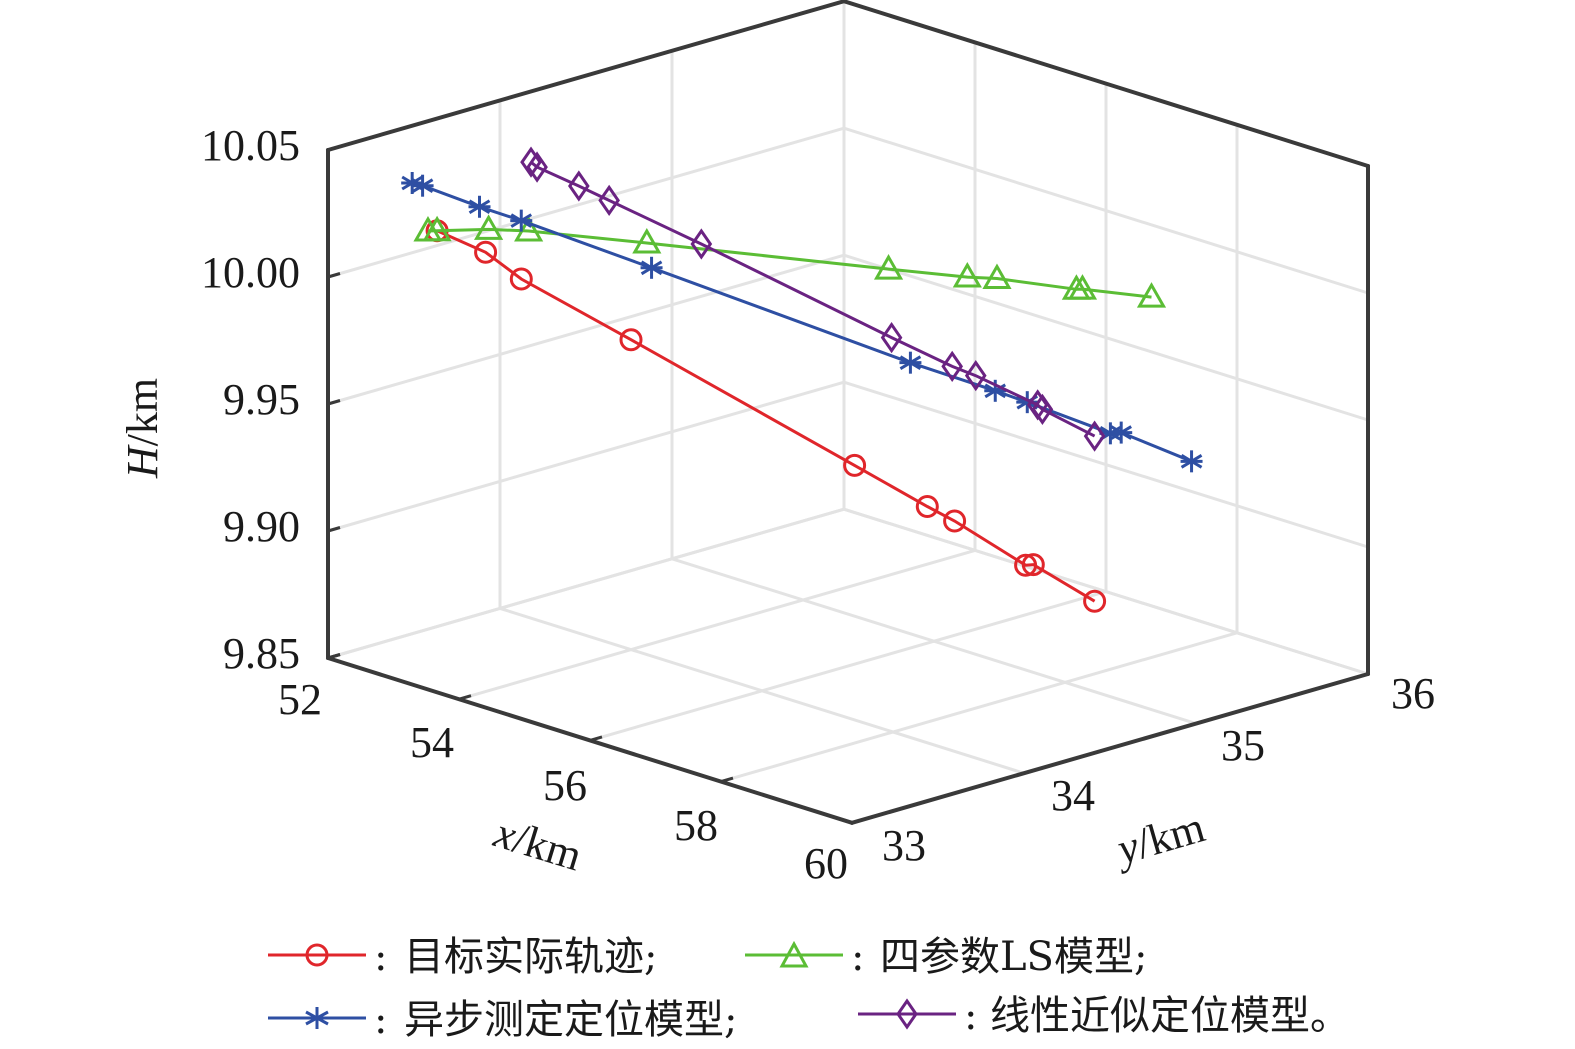 The height and width of the screenshot is (1049, 1575). Describe the element at coordinates (904, 845) in the screenshot. I see `y-tick-label: 33` at that location.